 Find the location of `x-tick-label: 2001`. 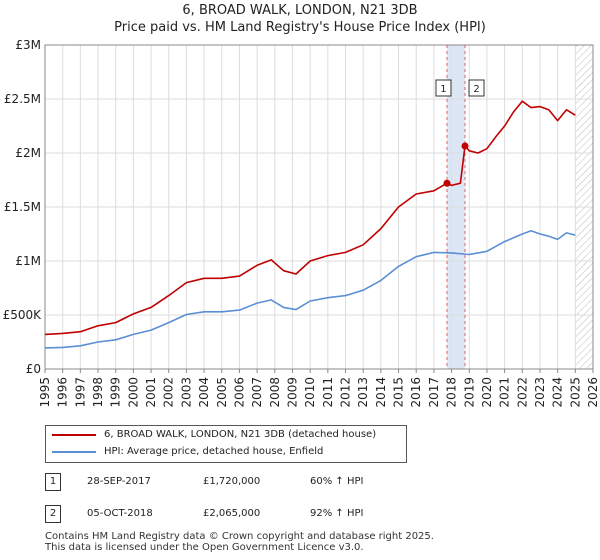

x-tick-label: 2001 is located at coordinates (151, 392).